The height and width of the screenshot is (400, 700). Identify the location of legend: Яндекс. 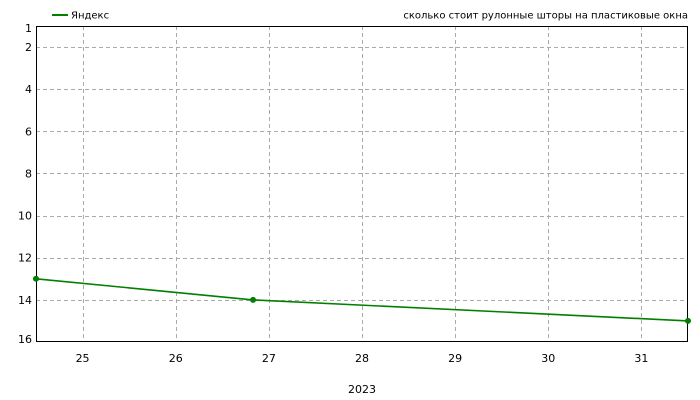
(80, 16).